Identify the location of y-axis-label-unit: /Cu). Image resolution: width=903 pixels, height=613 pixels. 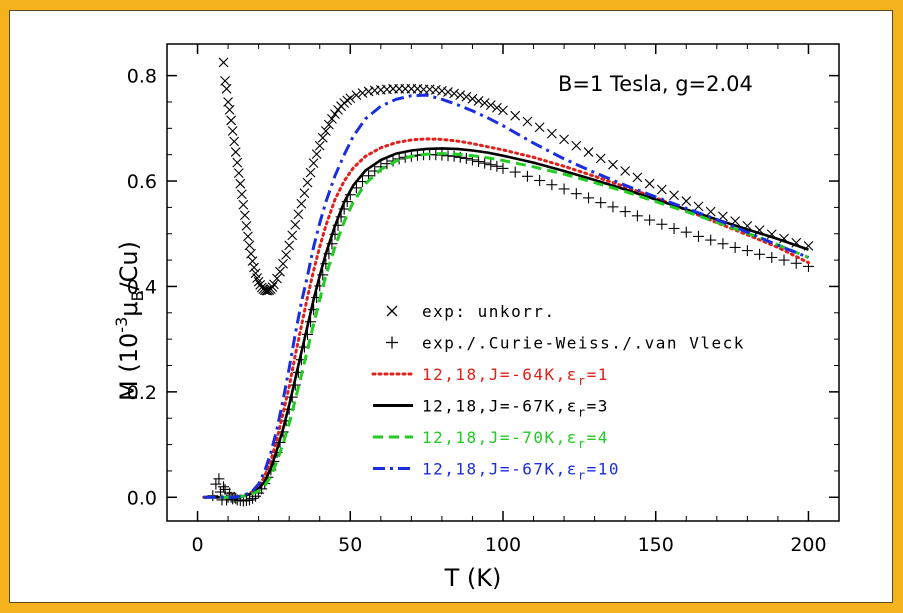
(129, 265).